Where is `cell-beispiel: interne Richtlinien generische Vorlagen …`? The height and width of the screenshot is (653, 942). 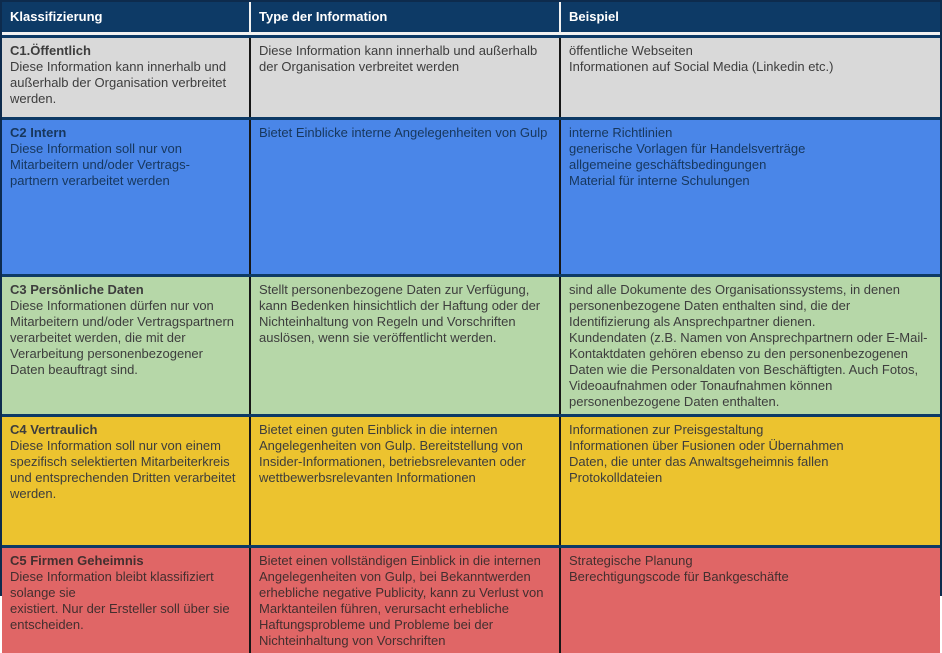
cell-beispiel: interne Richtlinien generische Vorlagen … is located at coordinates (687, 156).